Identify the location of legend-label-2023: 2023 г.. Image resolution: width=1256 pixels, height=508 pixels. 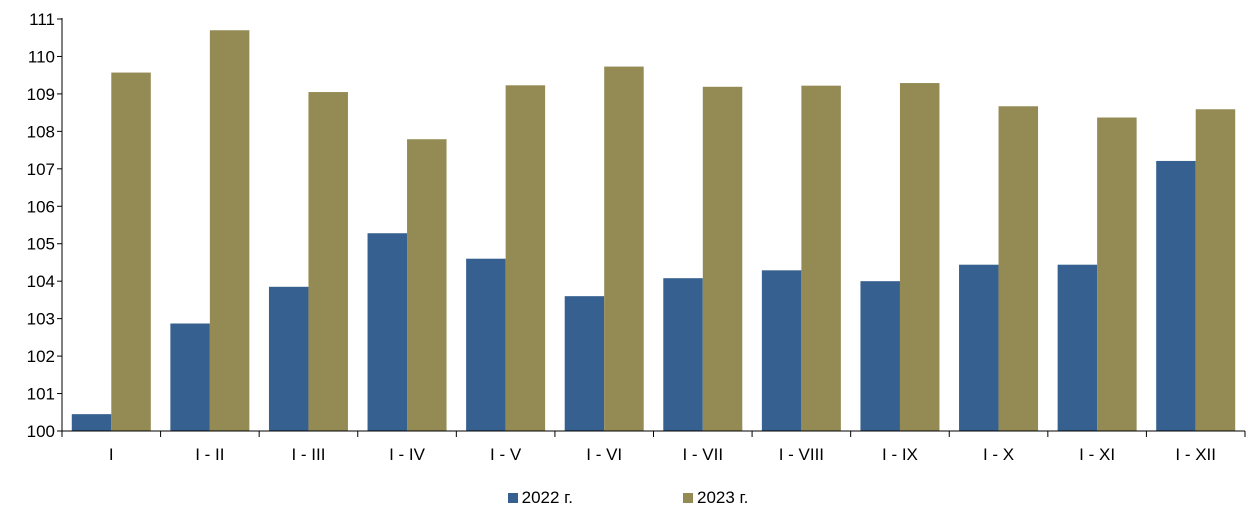
(723, 497).